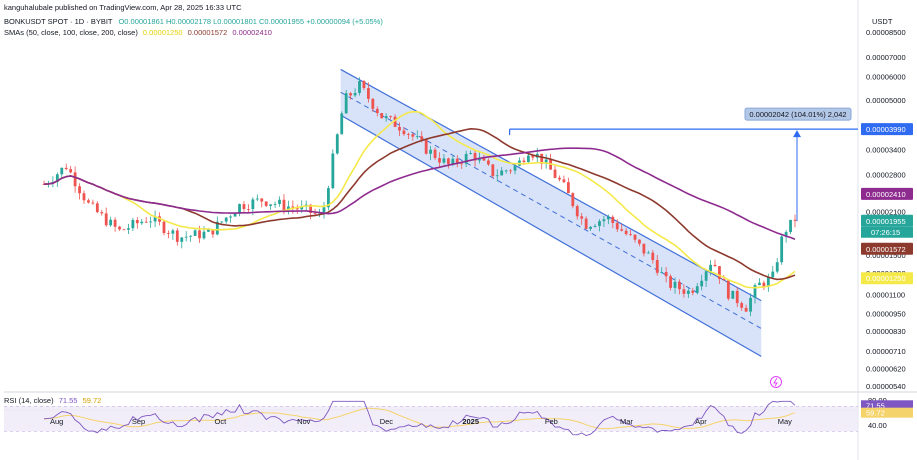 The image size is (917, 460). What do you see at coordinates (886, 150) in the screenshot?
I see `price-tick-label: 0.00003400` at bounding box center [886, 150].